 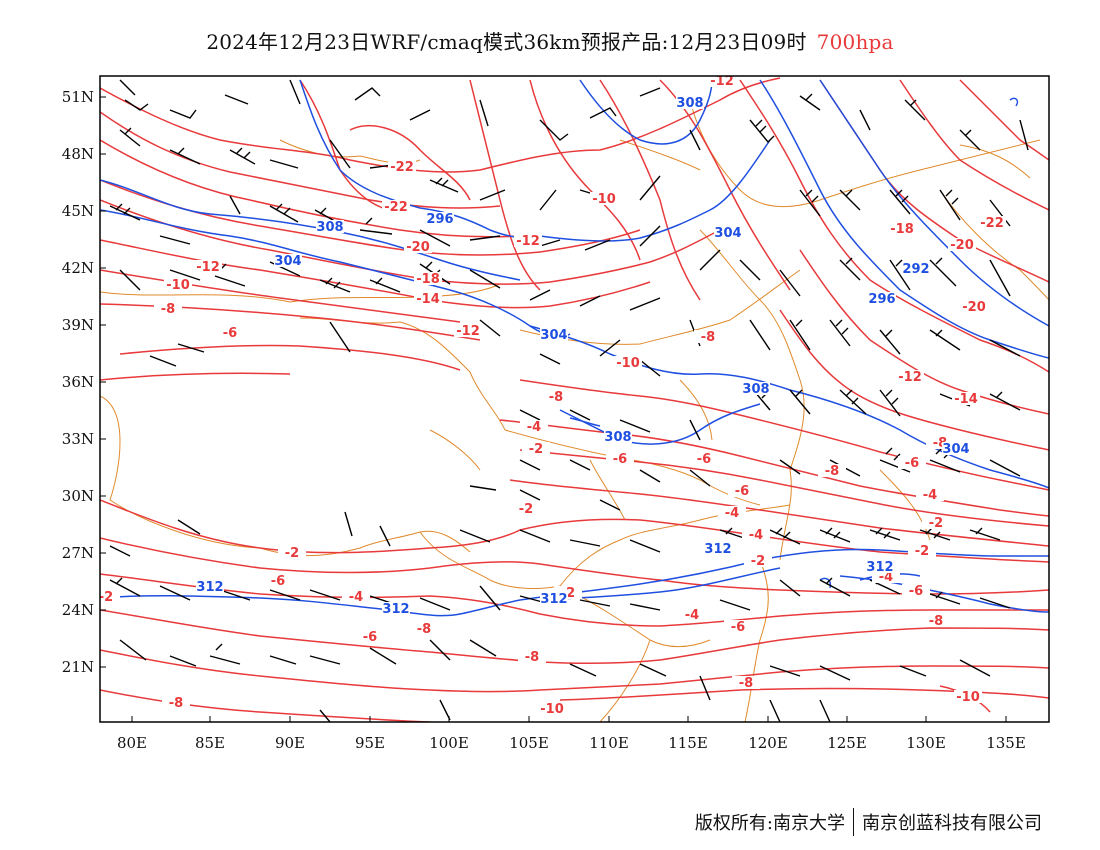 I want to click on lon-label: 90E, so click(x=290, y=743).